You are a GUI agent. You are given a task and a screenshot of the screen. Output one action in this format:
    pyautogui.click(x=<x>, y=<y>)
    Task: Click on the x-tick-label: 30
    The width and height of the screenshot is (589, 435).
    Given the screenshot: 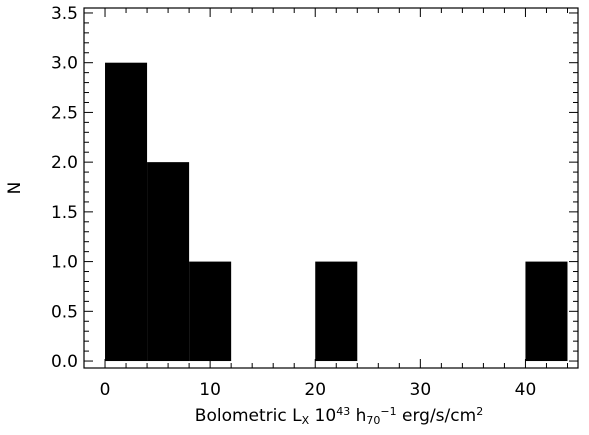 What is the action you would take?
    pyautogui.click(x=421, y=390)
    